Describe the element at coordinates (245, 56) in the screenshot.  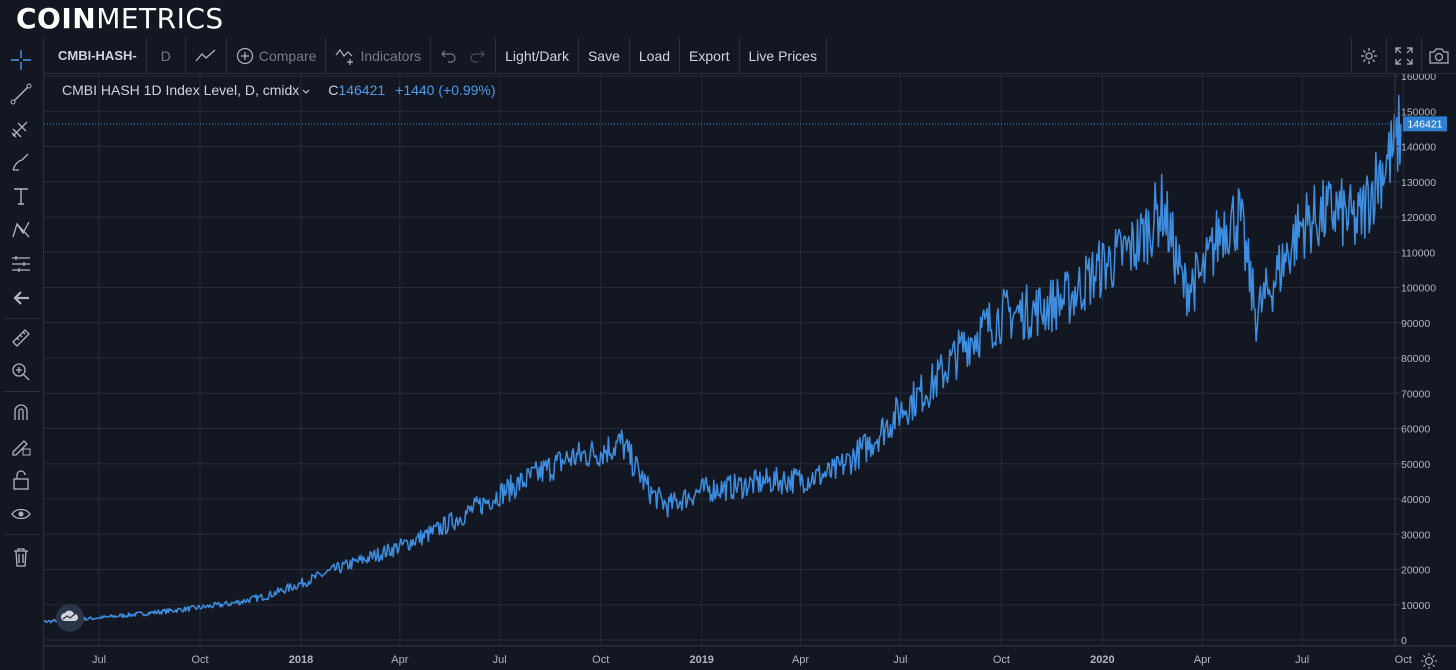
I see `plus-circle-icon` at that location.